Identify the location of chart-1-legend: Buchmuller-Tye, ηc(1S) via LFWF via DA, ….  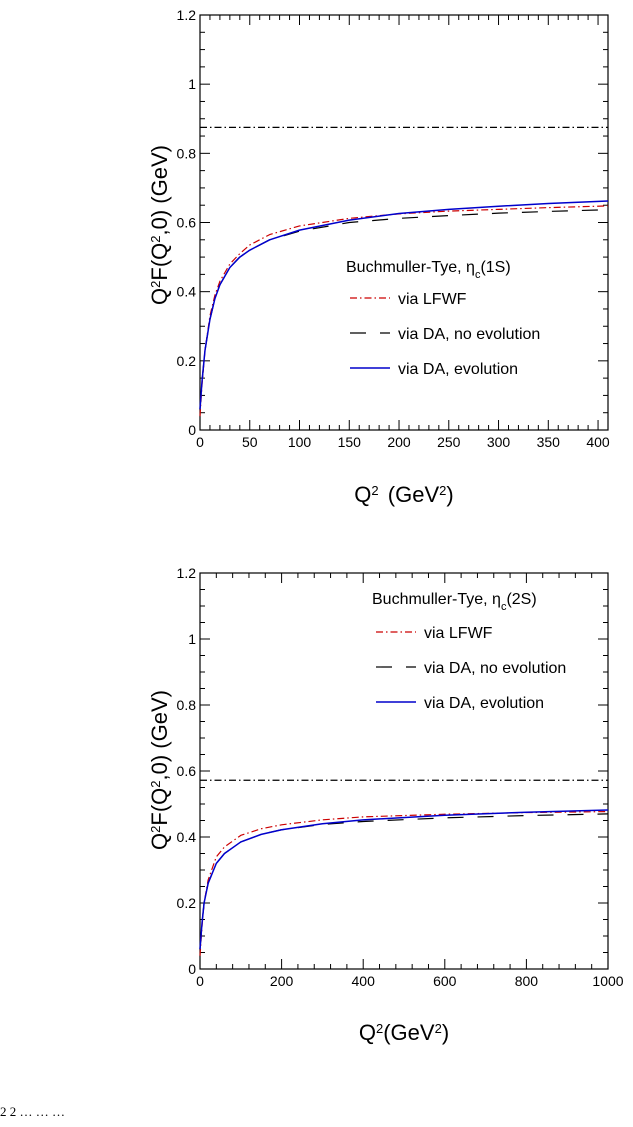
(443, 318).